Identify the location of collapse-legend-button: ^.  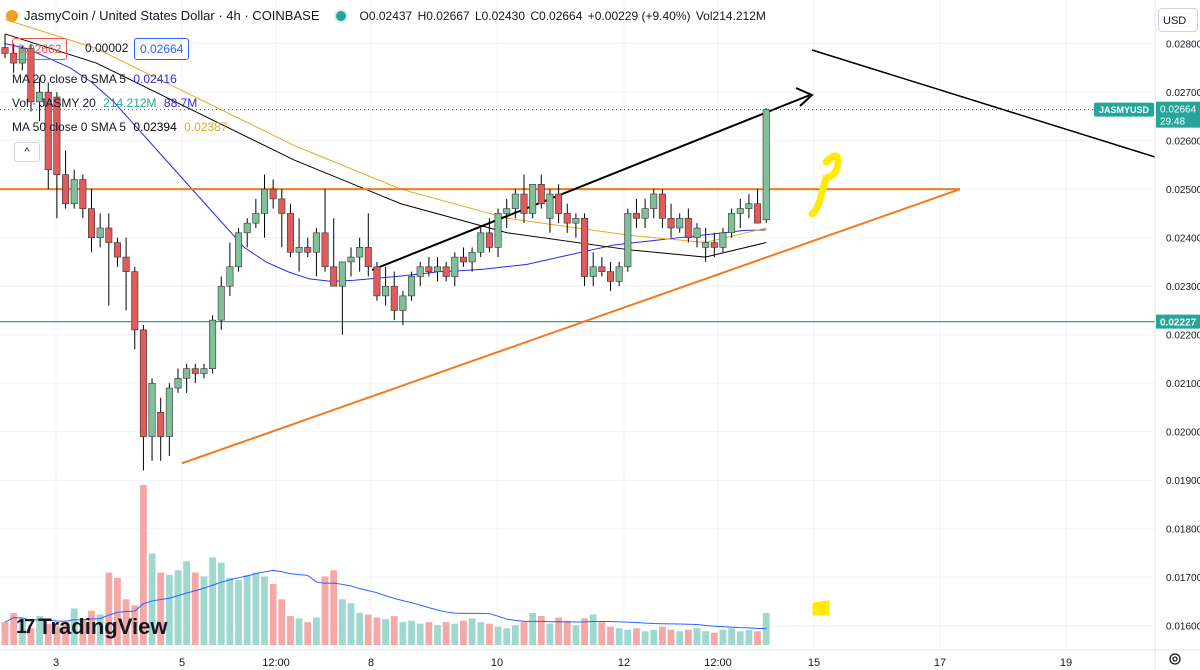
(27, 152).